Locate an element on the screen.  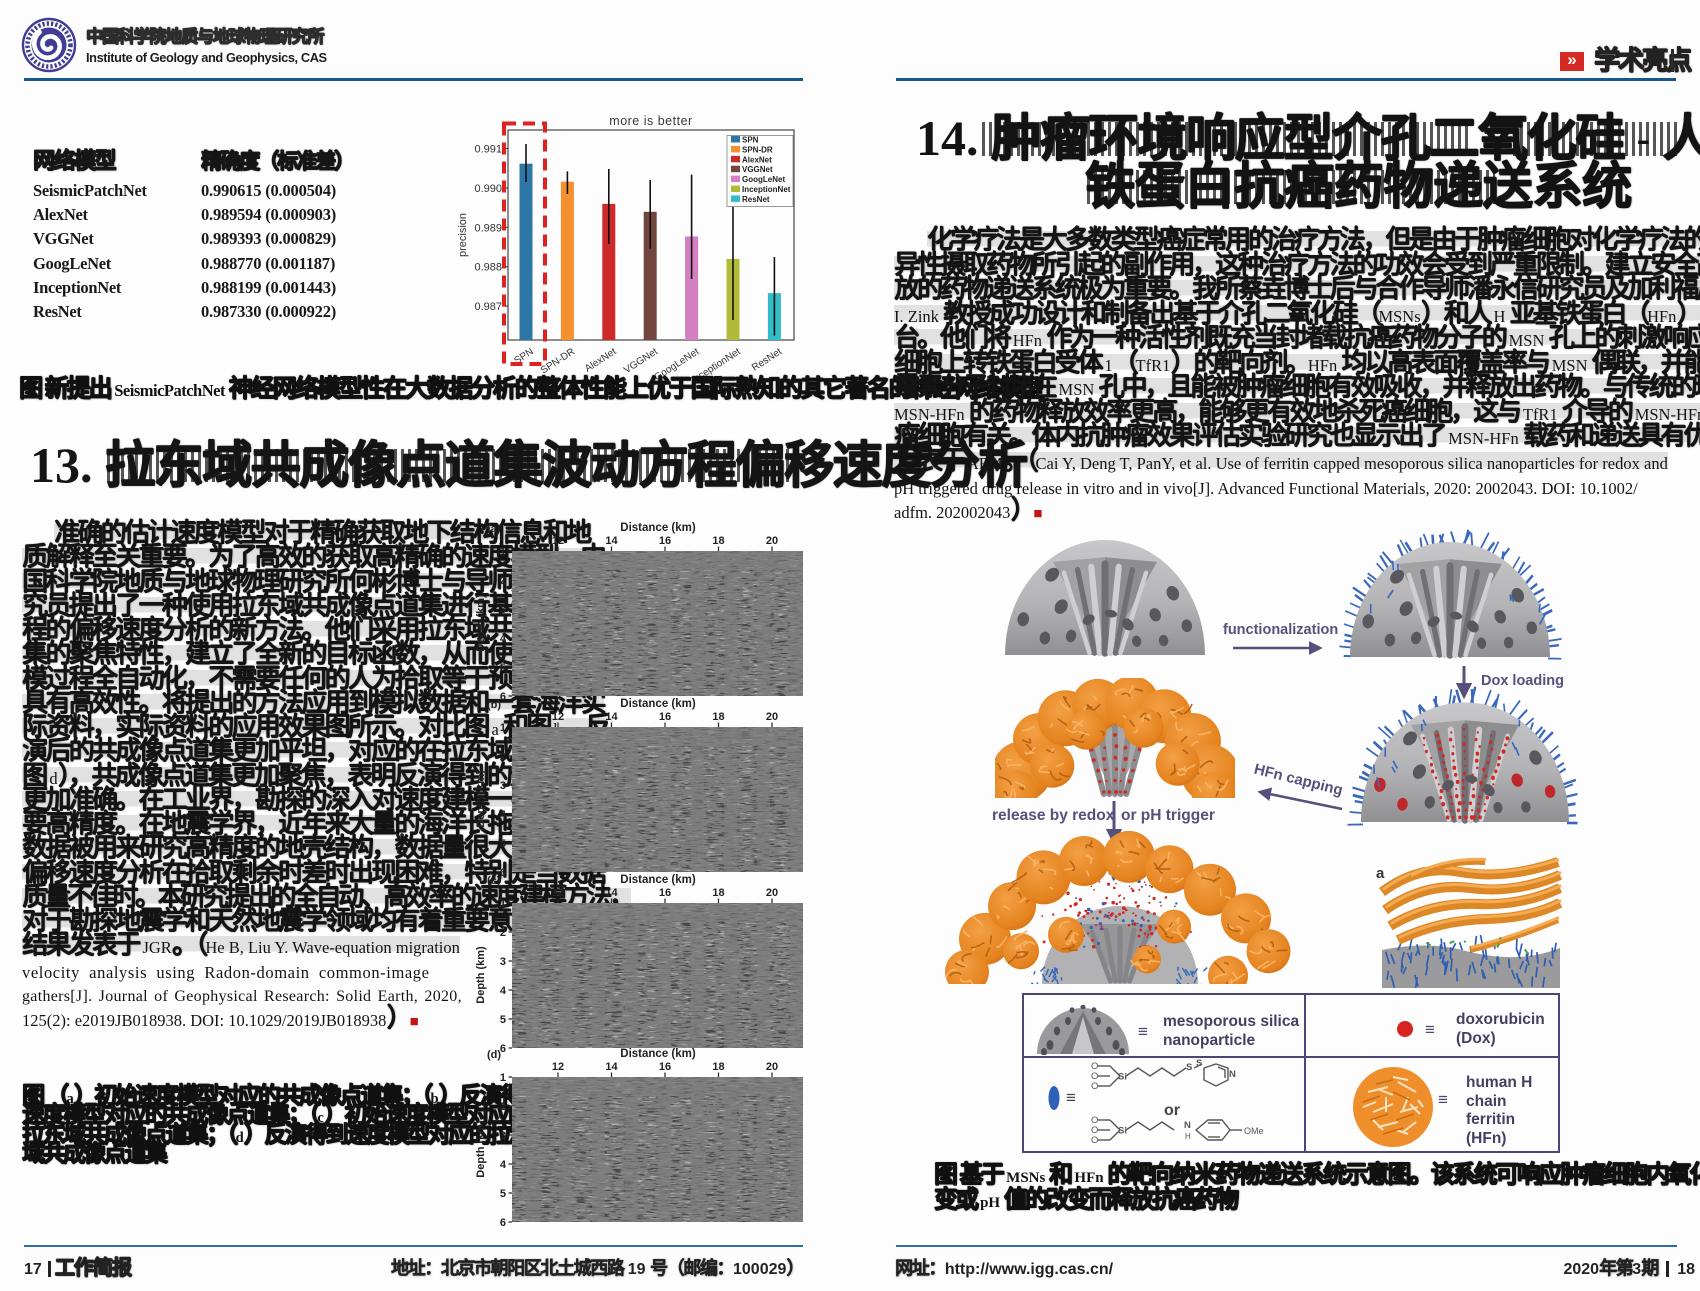
svg-text: 0.987 is located at coordinates (488, 307).